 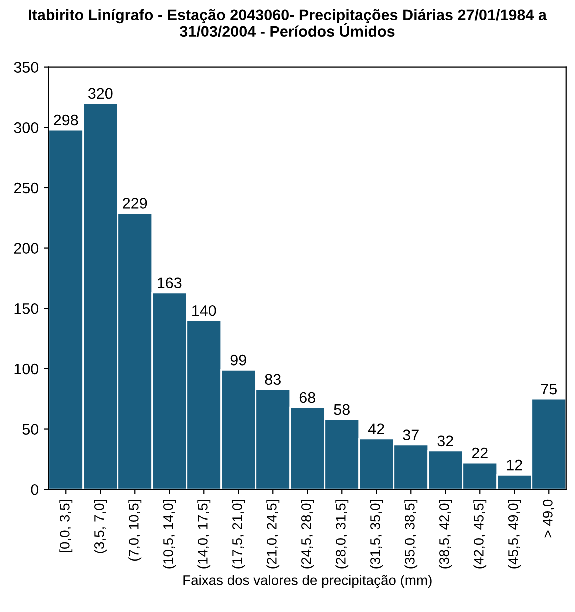 I want to click on data-label: 163, so click(x=170, y=283).